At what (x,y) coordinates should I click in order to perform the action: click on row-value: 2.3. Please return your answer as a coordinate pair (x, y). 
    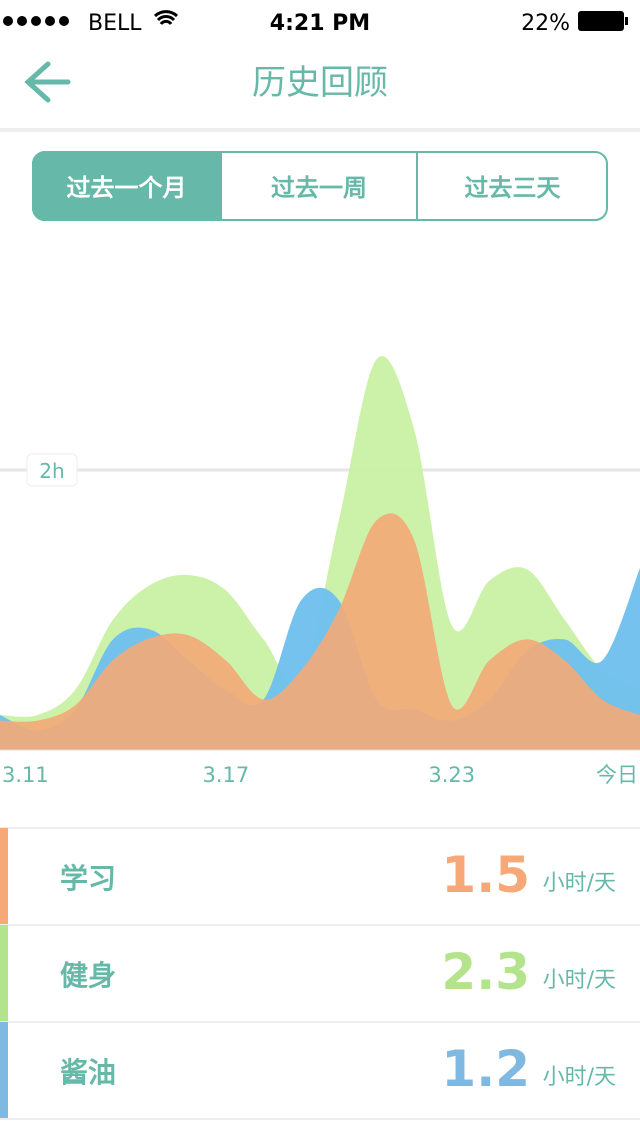
    Looking at the image, I should click on (485, 972).